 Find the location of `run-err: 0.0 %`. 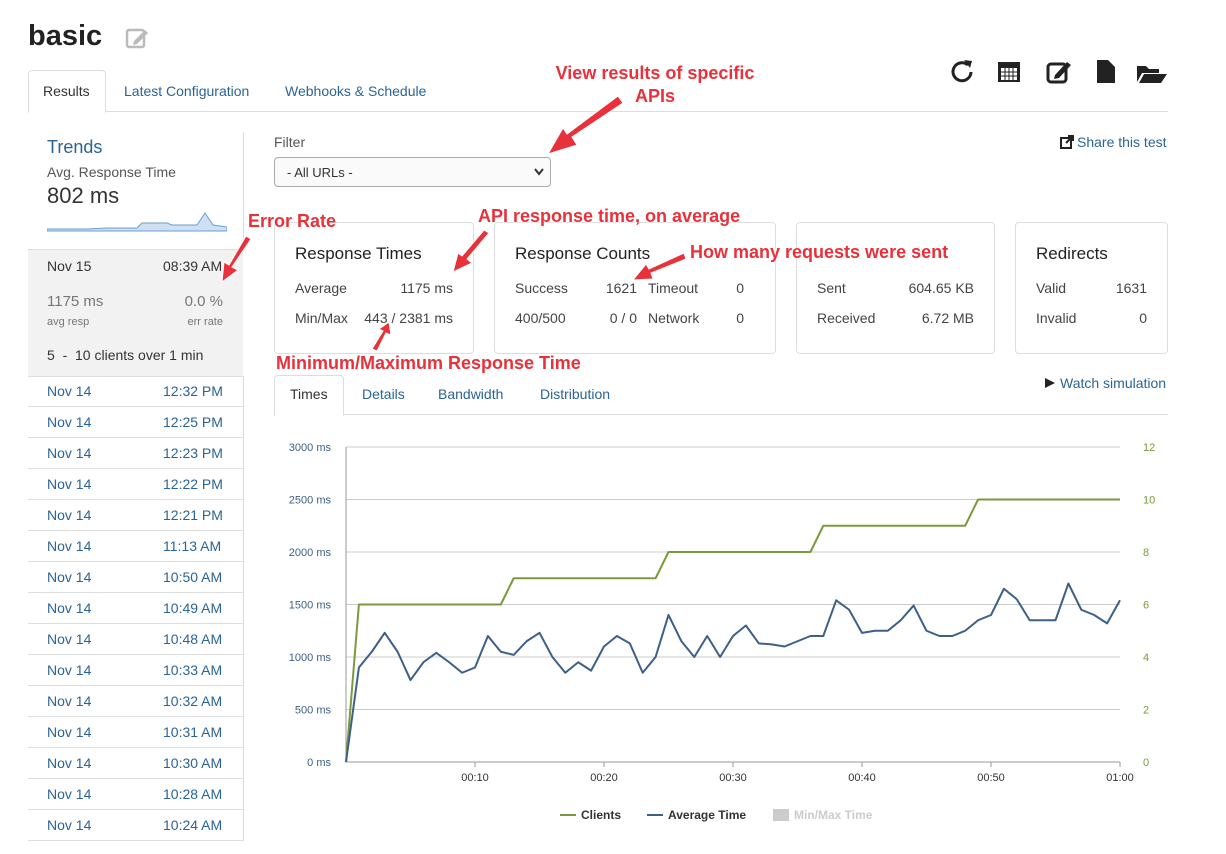

run-err: 0.0 % is located at coordinates (203, 301).